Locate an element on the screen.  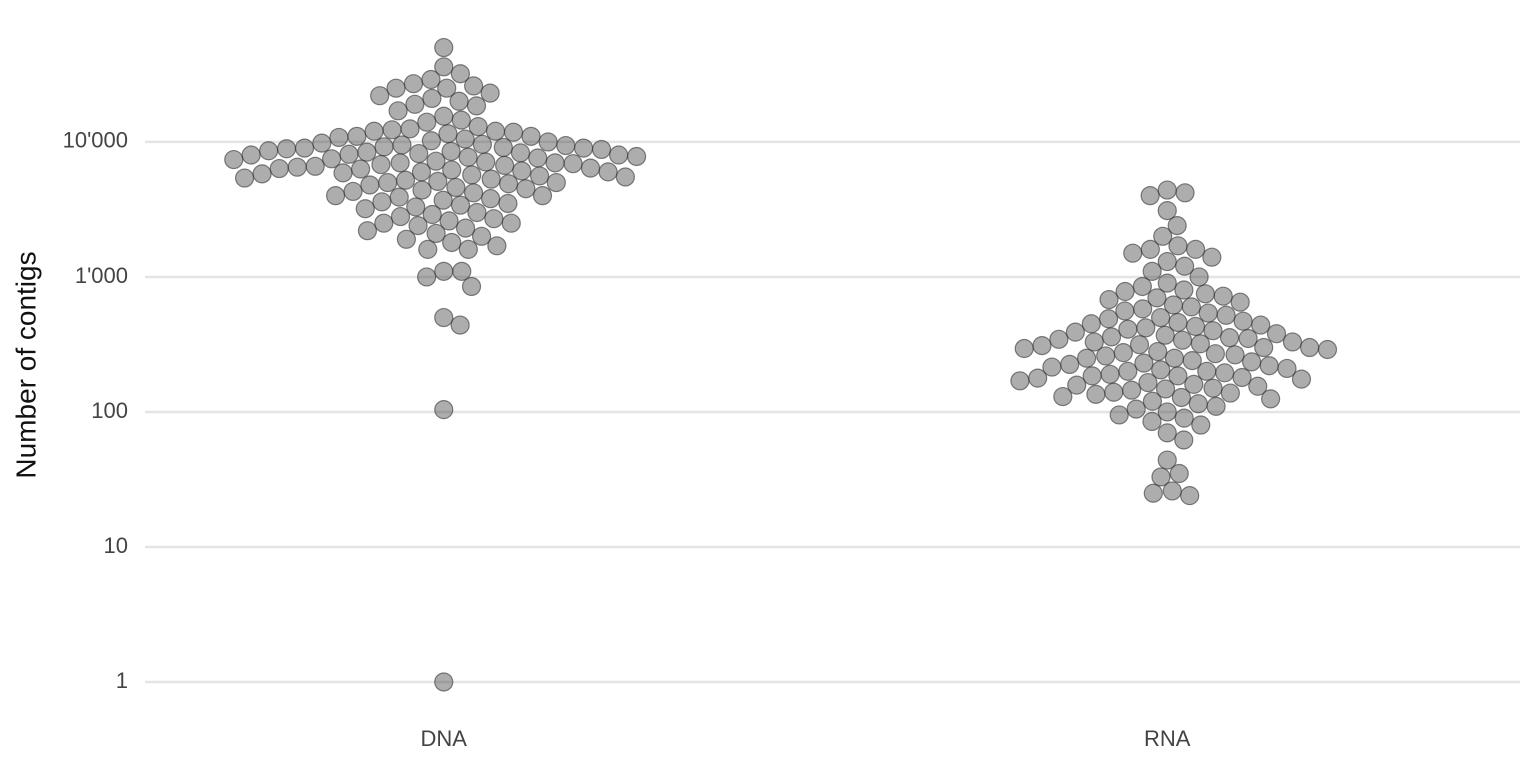
y-tick-label: 1'000 is located at coordinates (101, 275).